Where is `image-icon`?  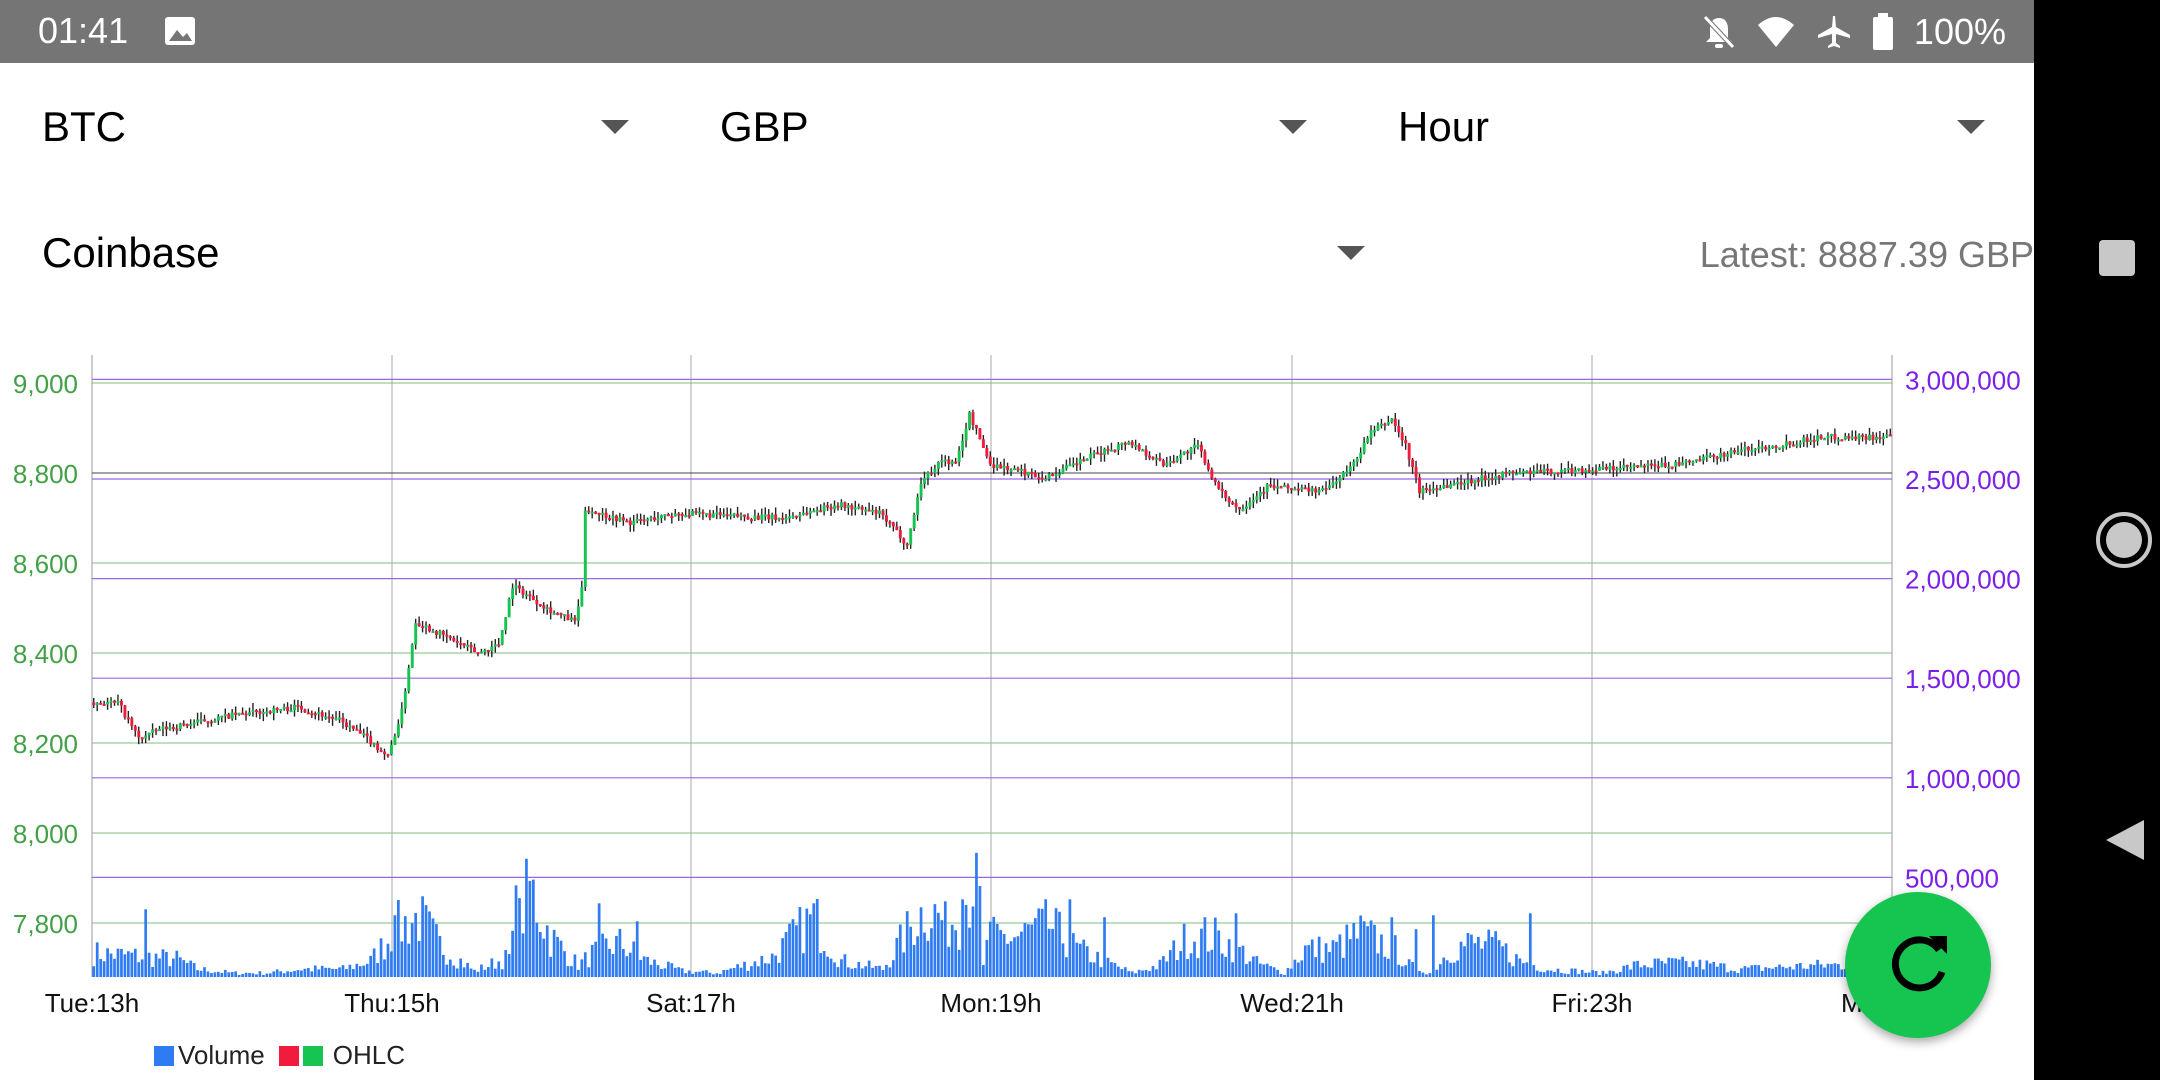 image-icon is located at coordinates (180, 31).